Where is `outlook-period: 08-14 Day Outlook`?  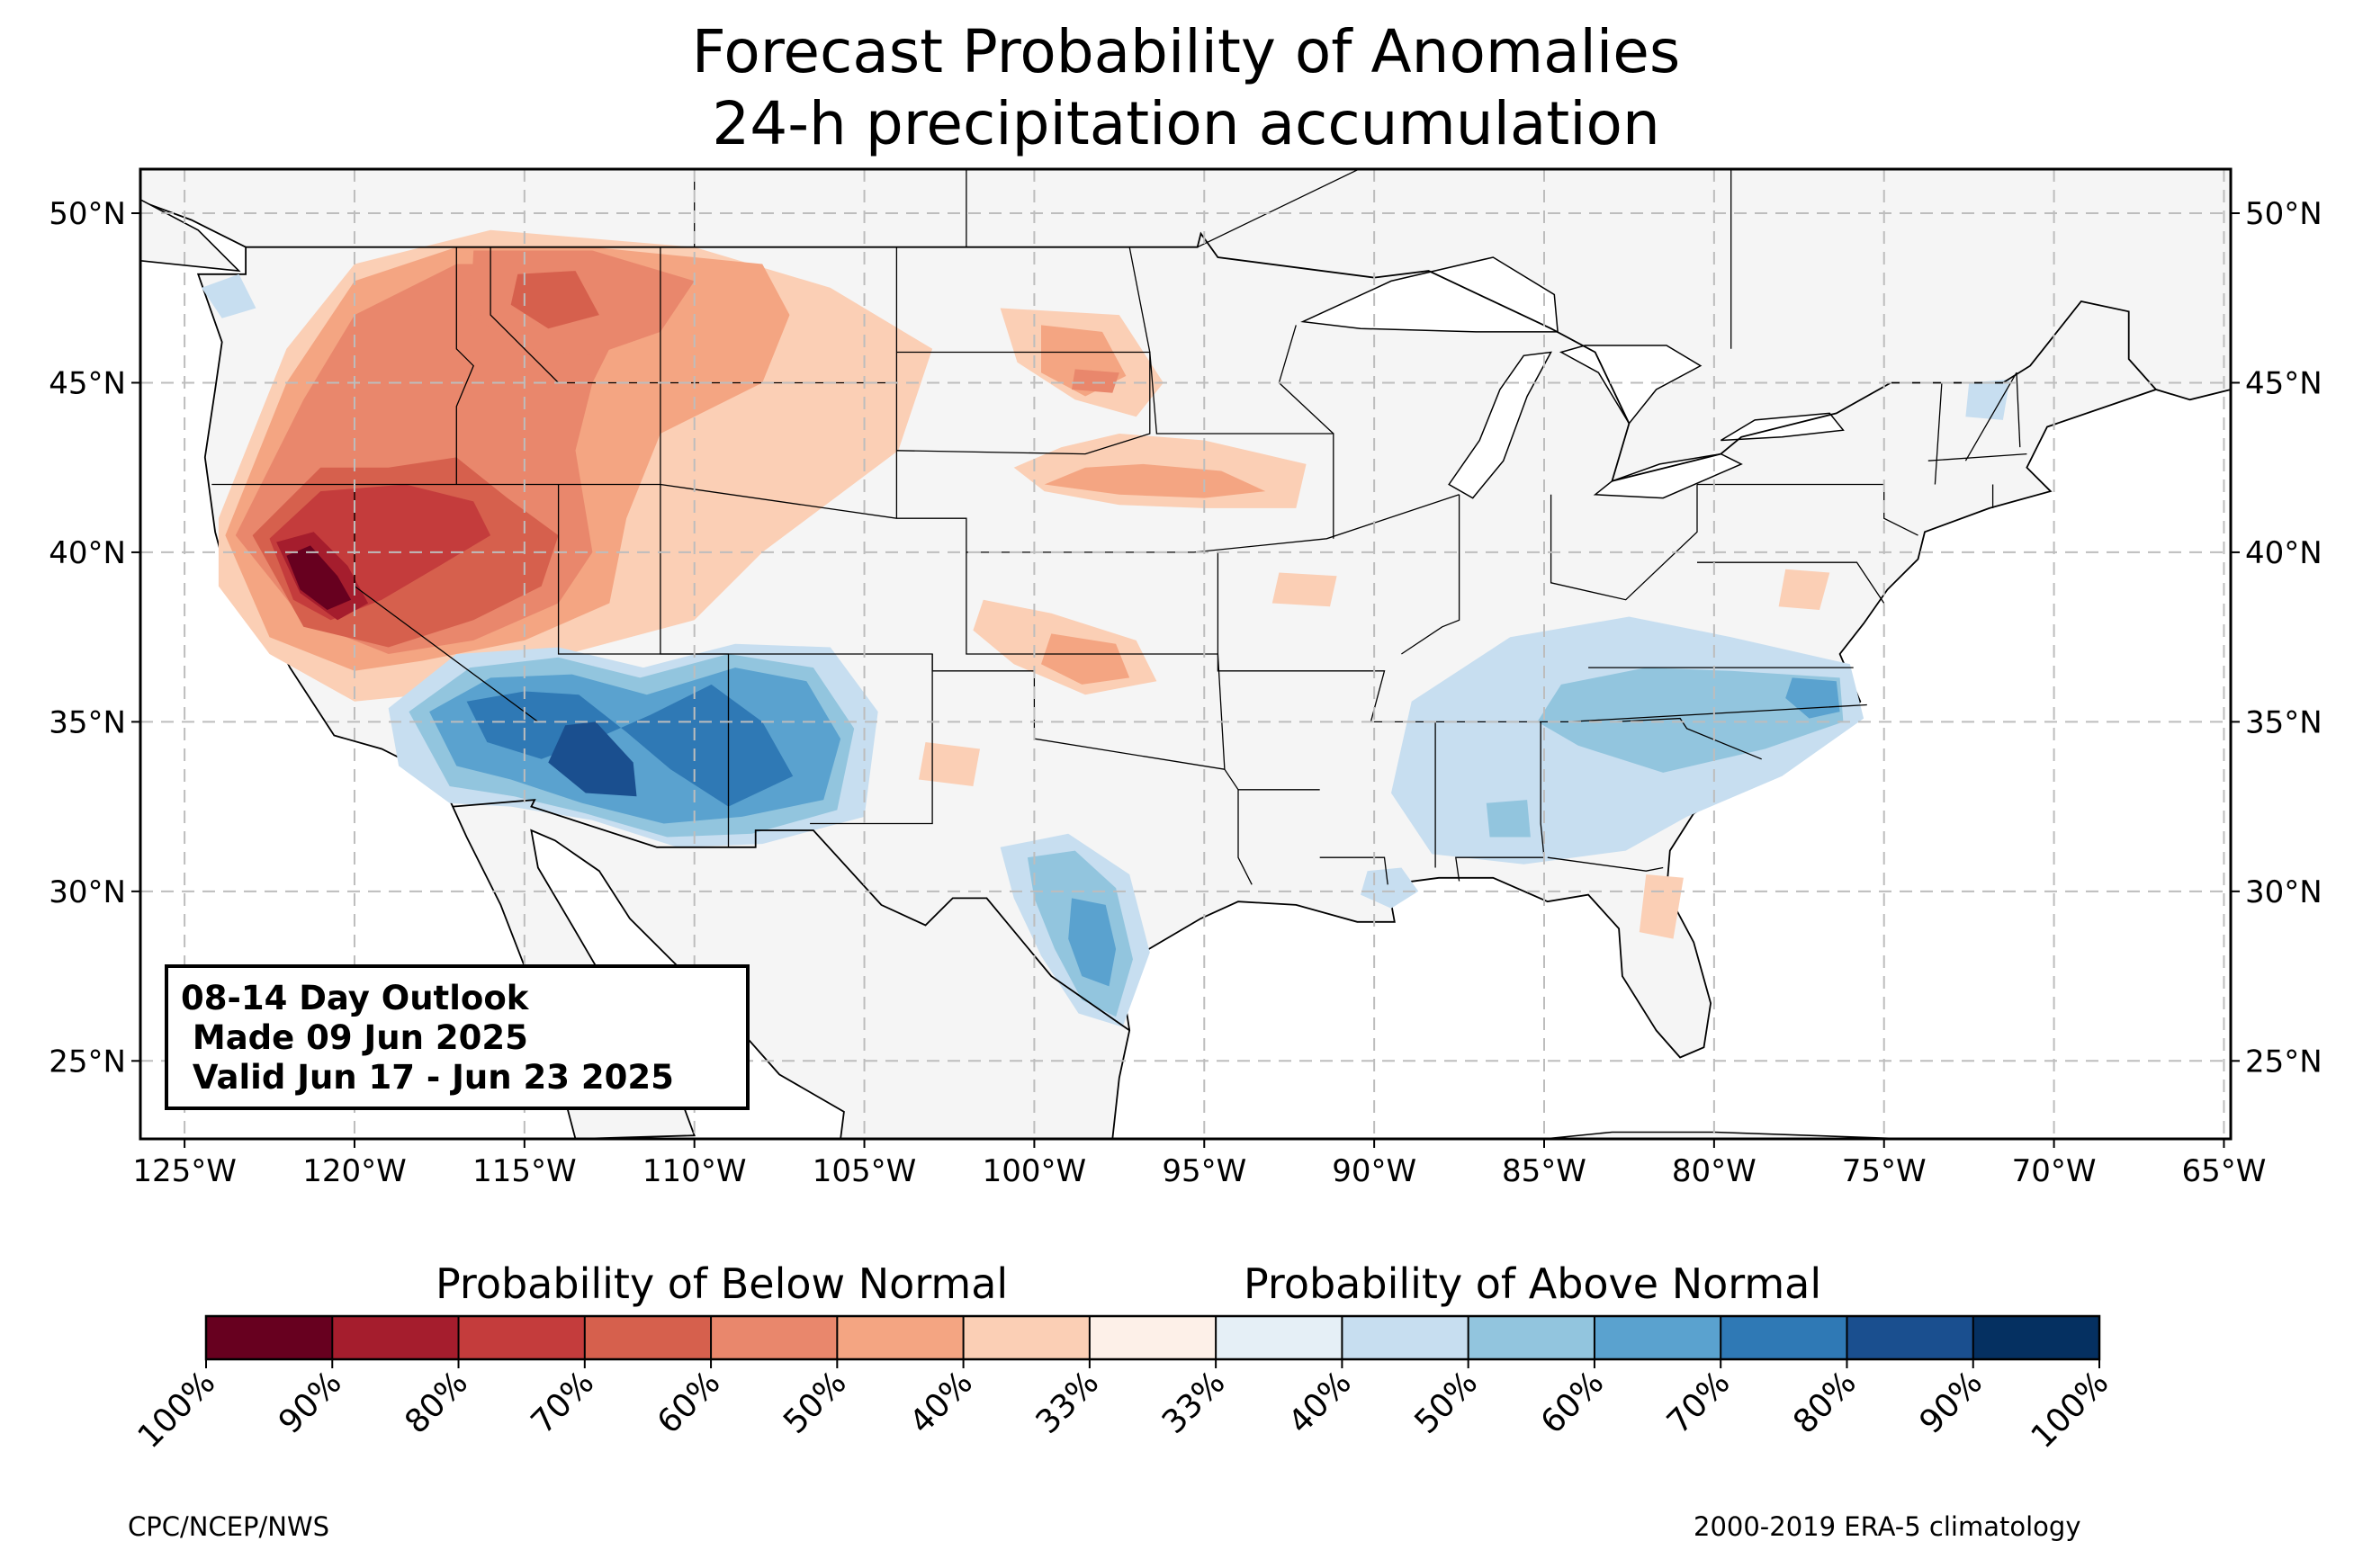
outlook-period: 08-14 Day Outlook is located at coordinates (355, 998).